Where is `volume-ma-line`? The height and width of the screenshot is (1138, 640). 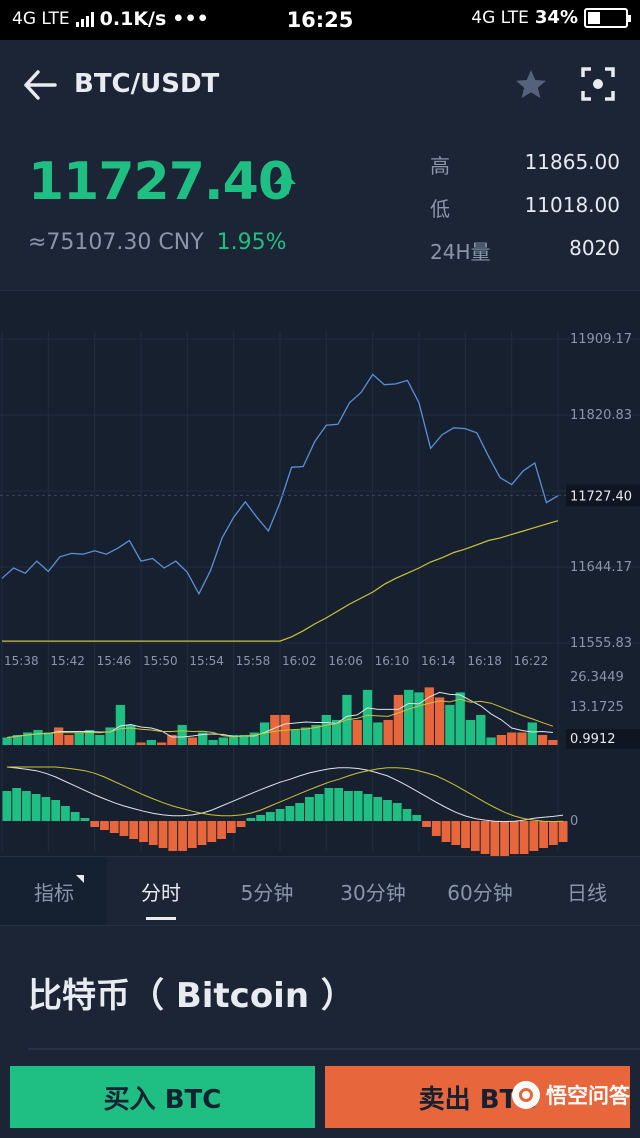 volume-ma-line is located at coordinates (280, 714).